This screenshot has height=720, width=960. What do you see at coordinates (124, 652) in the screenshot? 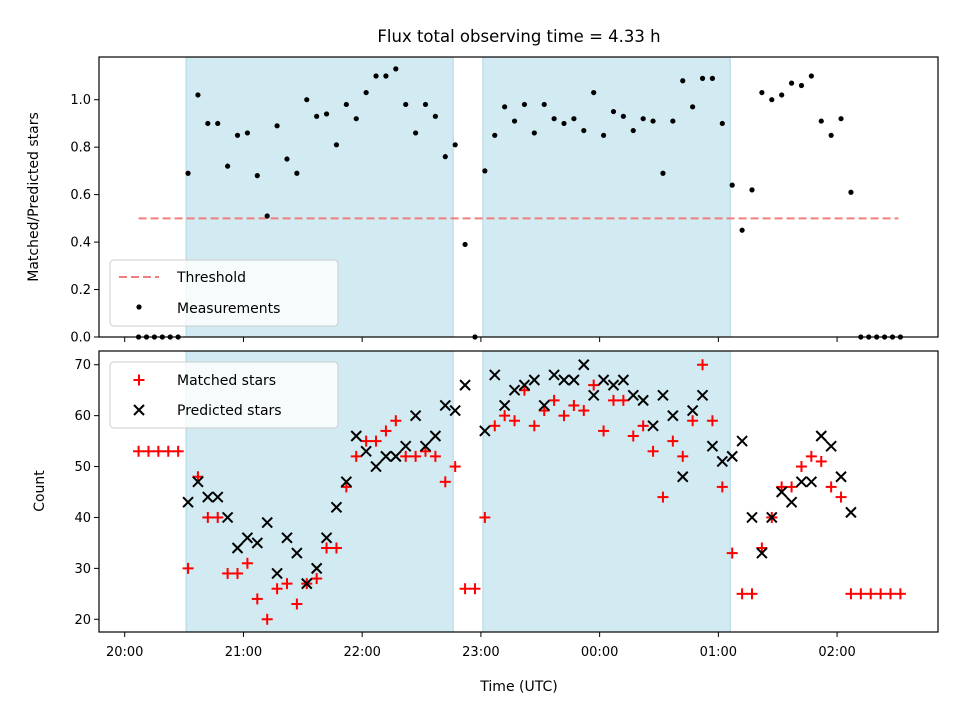
I see `x-tick-label: 20:00` at bounding box center [124, 652].